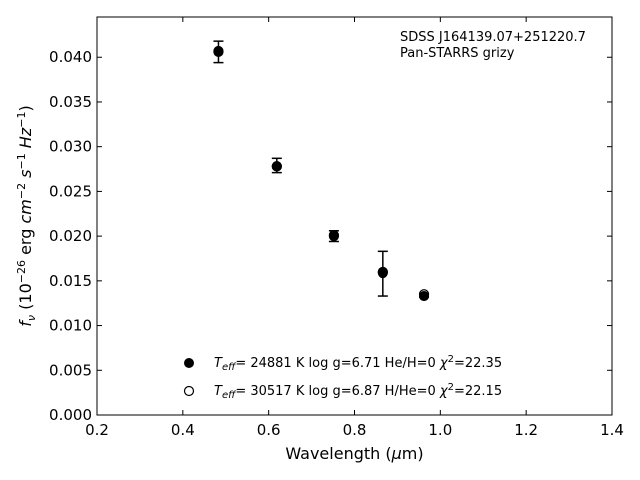  I want to click on legend-entry-1: Teff= 24881 K log g=6.71 He/H=0 χ2=22.35, so click(358, 363).